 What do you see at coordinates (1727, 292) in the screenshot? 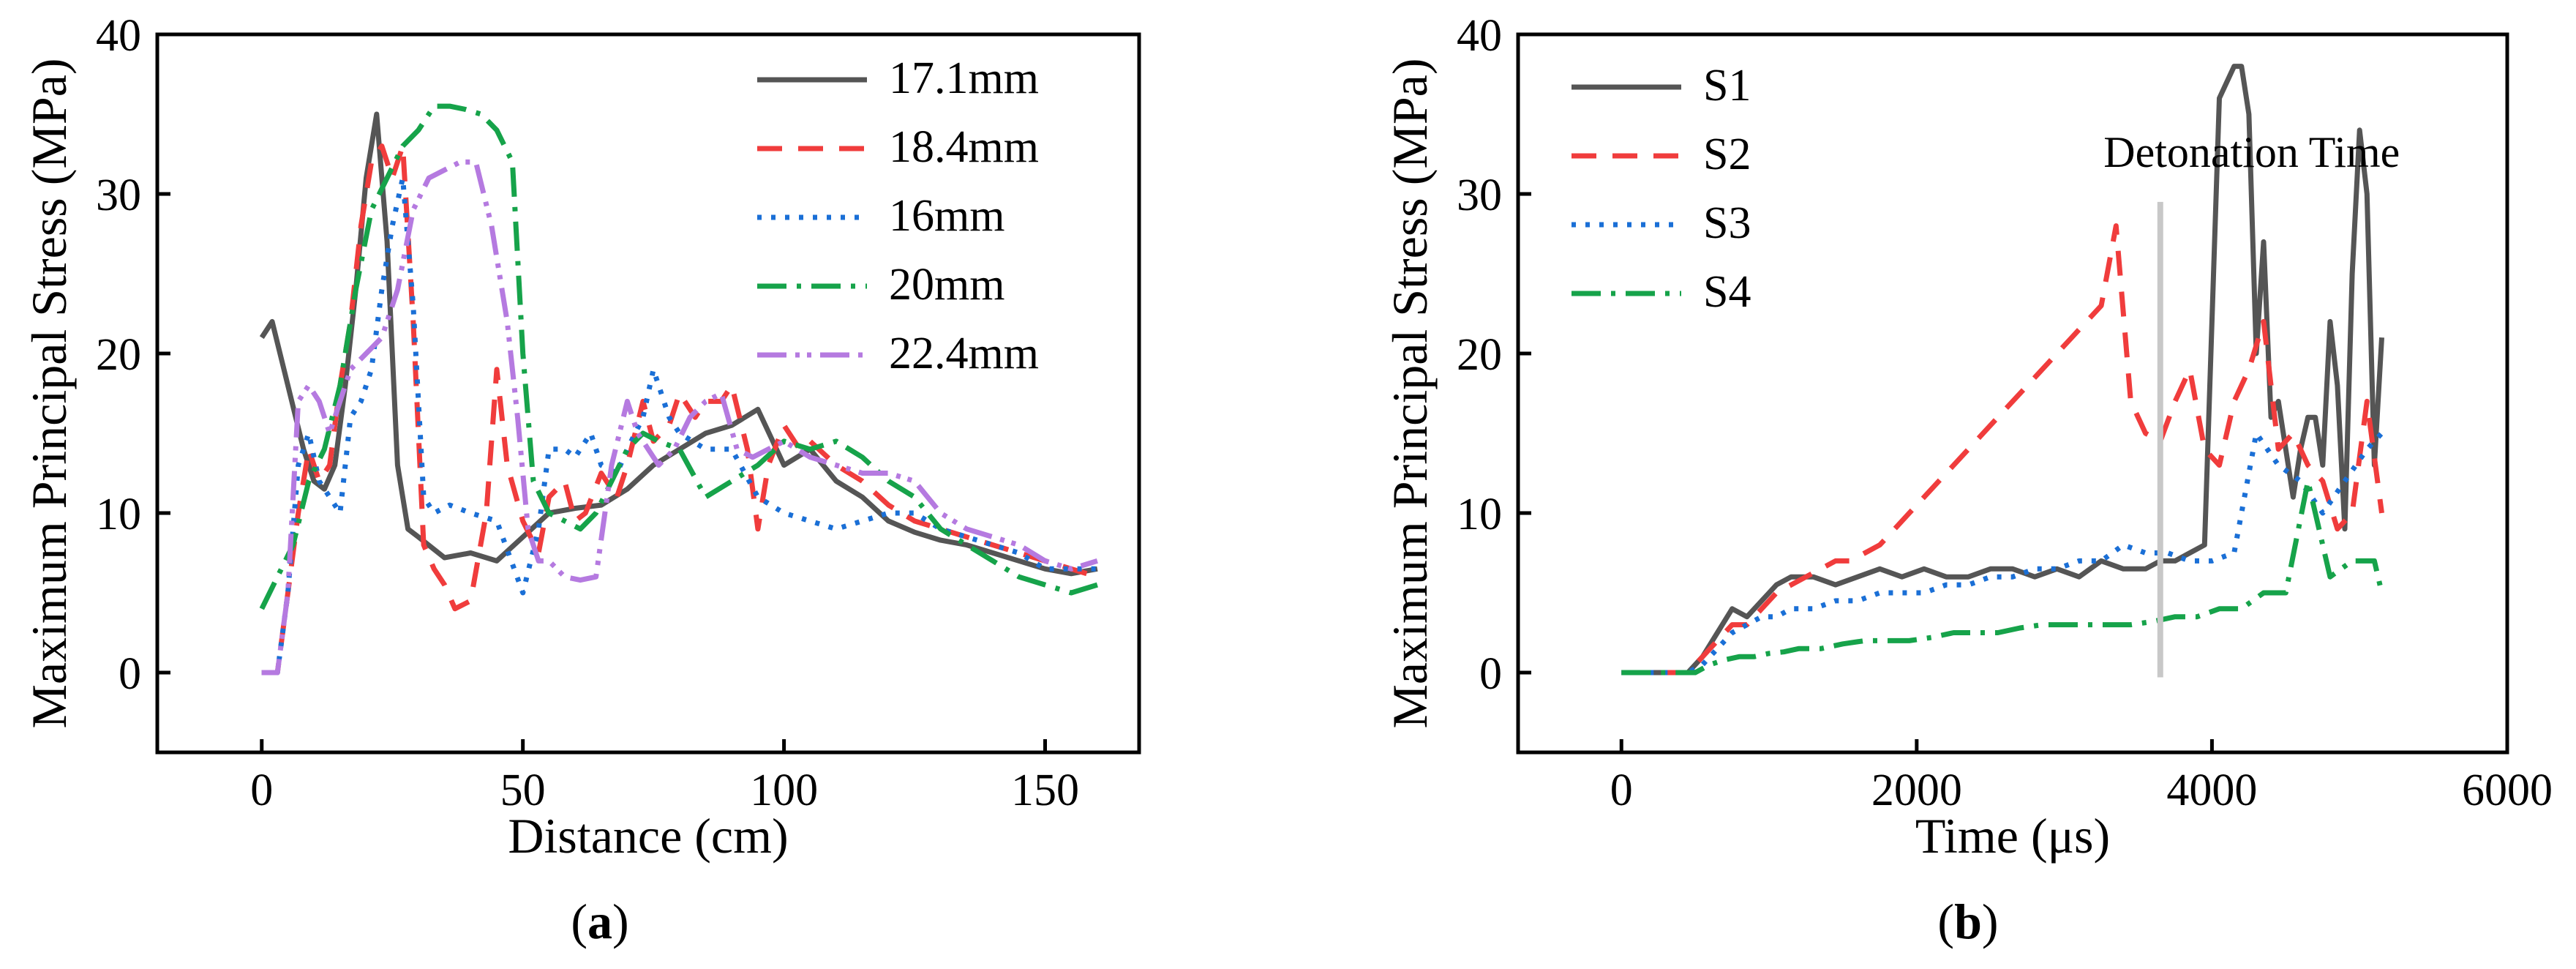
I see `legend-label-S4: S4` at bounding box center [1727, 292].